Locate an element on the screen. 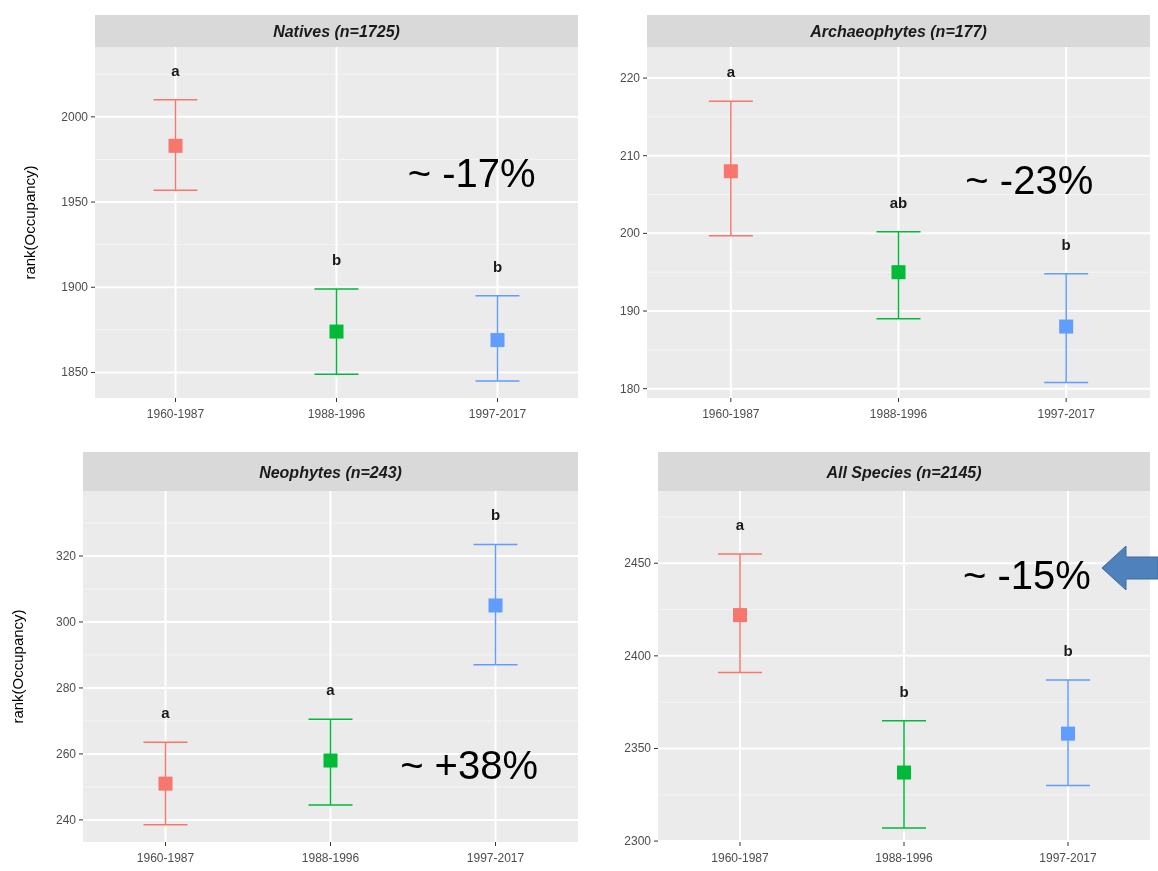 This screenshot has width=1158, height=871. y-tick-label: 190 is located at coordinates (630, 311).